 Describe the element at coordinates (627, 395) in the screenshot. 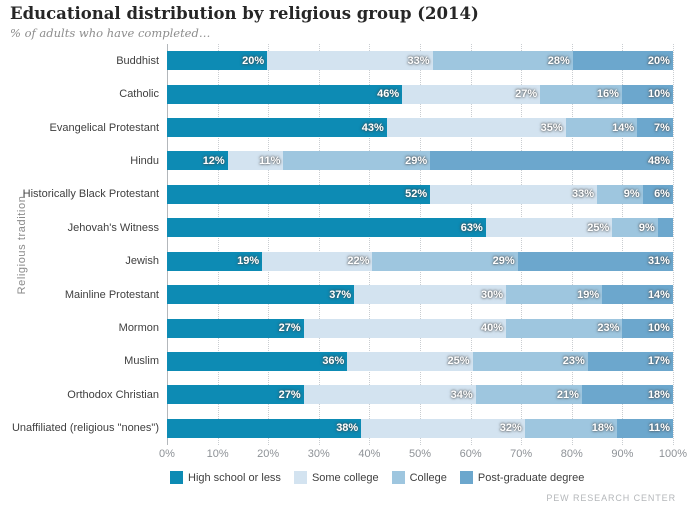

I see `bar-segment: 18%` at that location.